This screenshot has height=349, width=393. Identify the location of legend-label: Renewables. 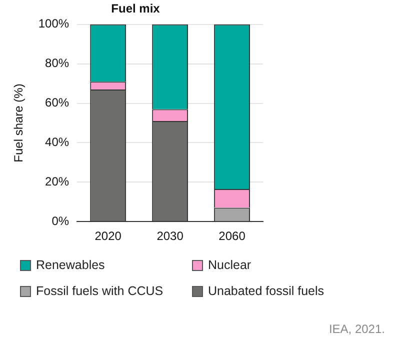
(70, 265).